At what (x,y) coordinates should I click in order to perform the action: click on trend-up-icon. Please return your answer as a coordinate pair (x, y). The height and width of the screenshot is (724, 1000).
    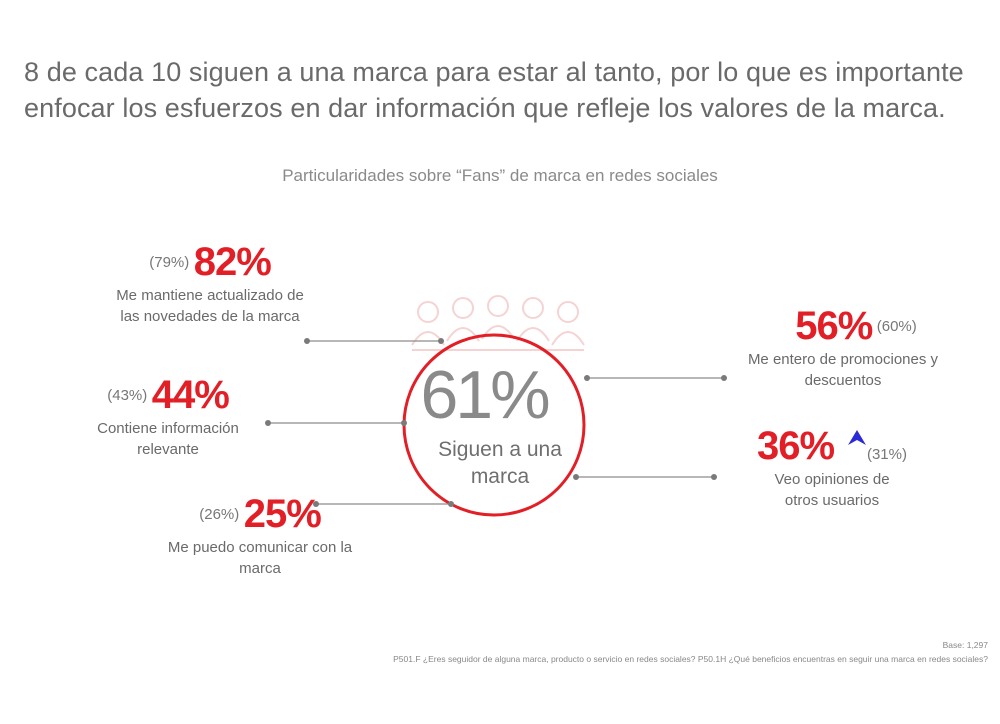
    Looking at the image, I should click on (857, 437).